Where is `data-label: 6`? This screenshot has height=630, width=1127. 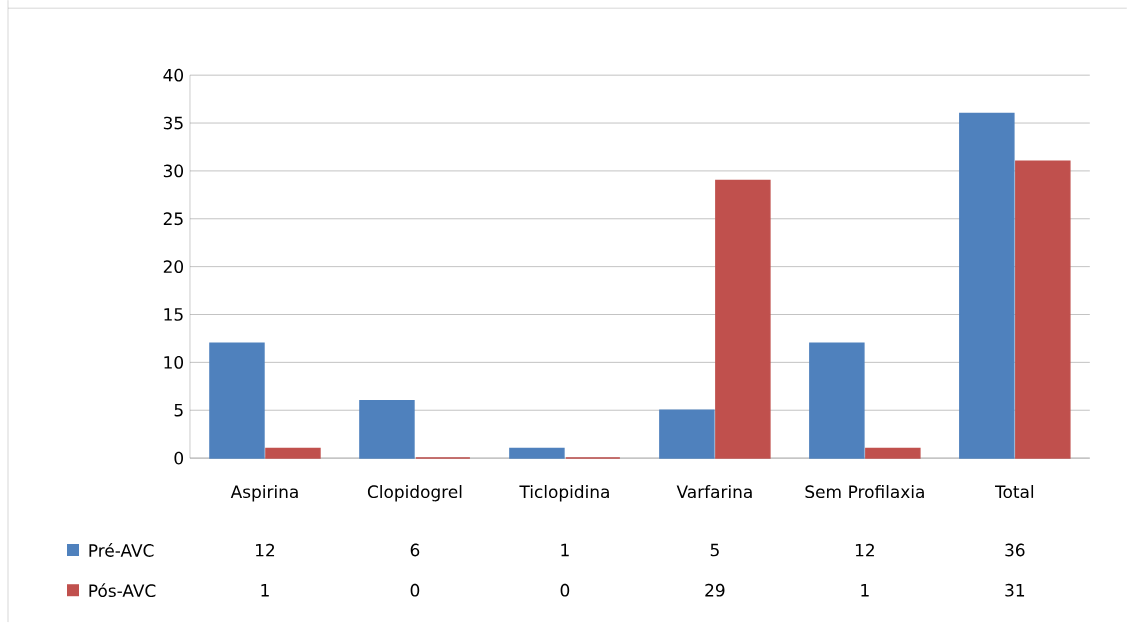 data-label: 6 is located at coordinates (415, 550).